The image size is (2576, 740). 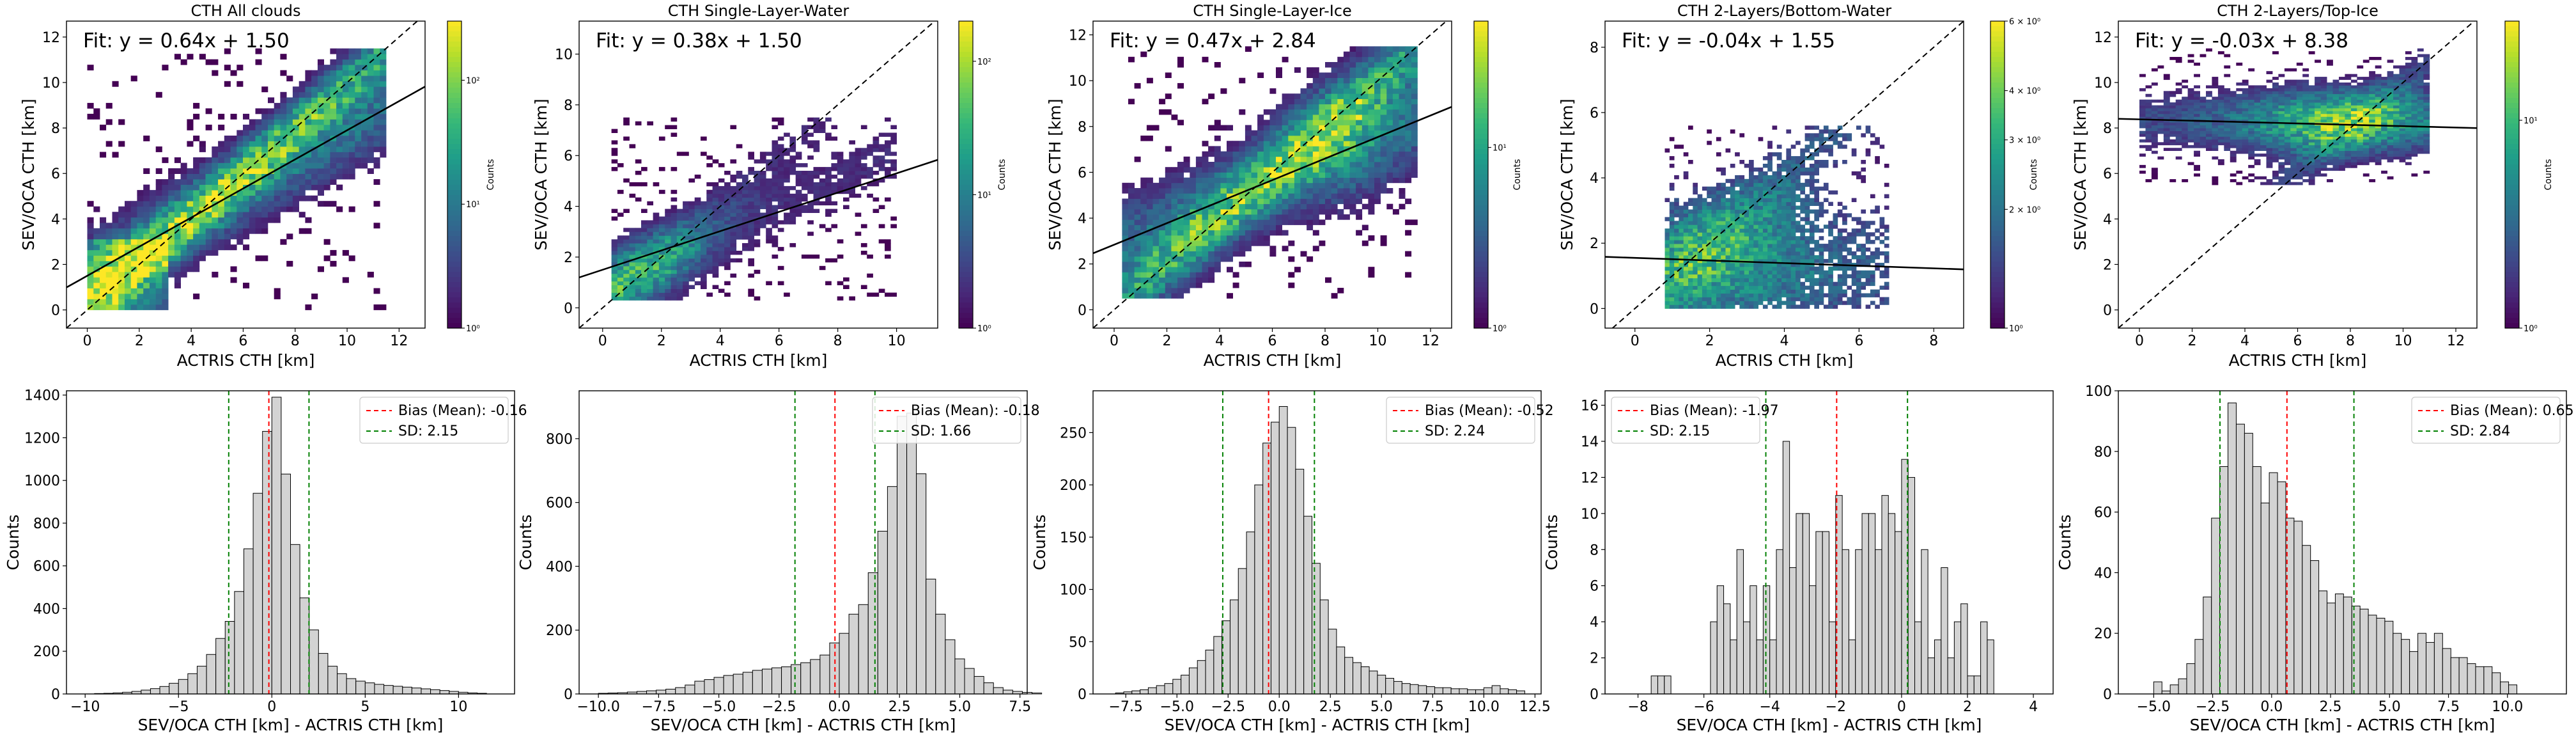 I want to click on colorbar-segment, so click(x=455, y=275).